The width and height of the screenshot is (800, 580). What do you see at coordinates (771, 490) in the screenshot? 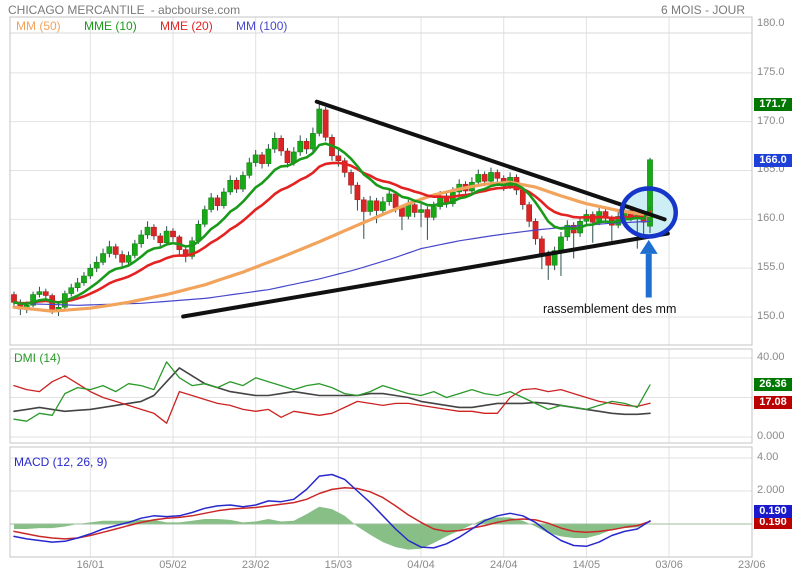
I see `macd-tick-label: 2.000` at bounding box center [771, 490].